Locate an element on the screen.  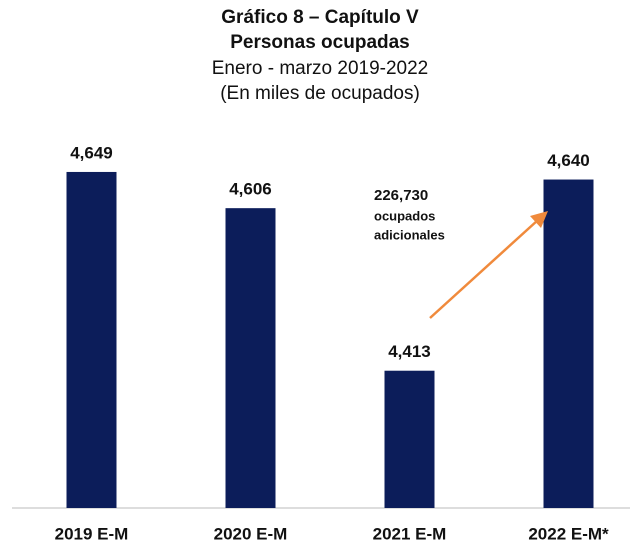
data-label: 4,640 is located at coordinates (568, 160).